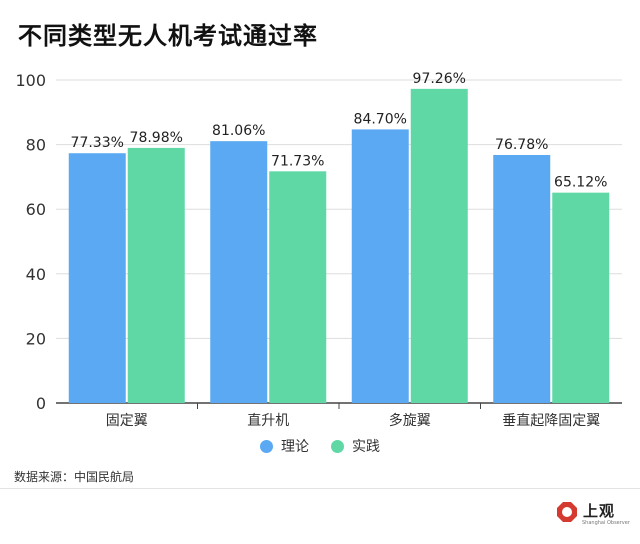 This screenshot has height=544, width=640. What do you see at coordinates (238, 131) in the screenshot?
I see `bar-data-label: 81.06%` at bounding box center [238, 131].